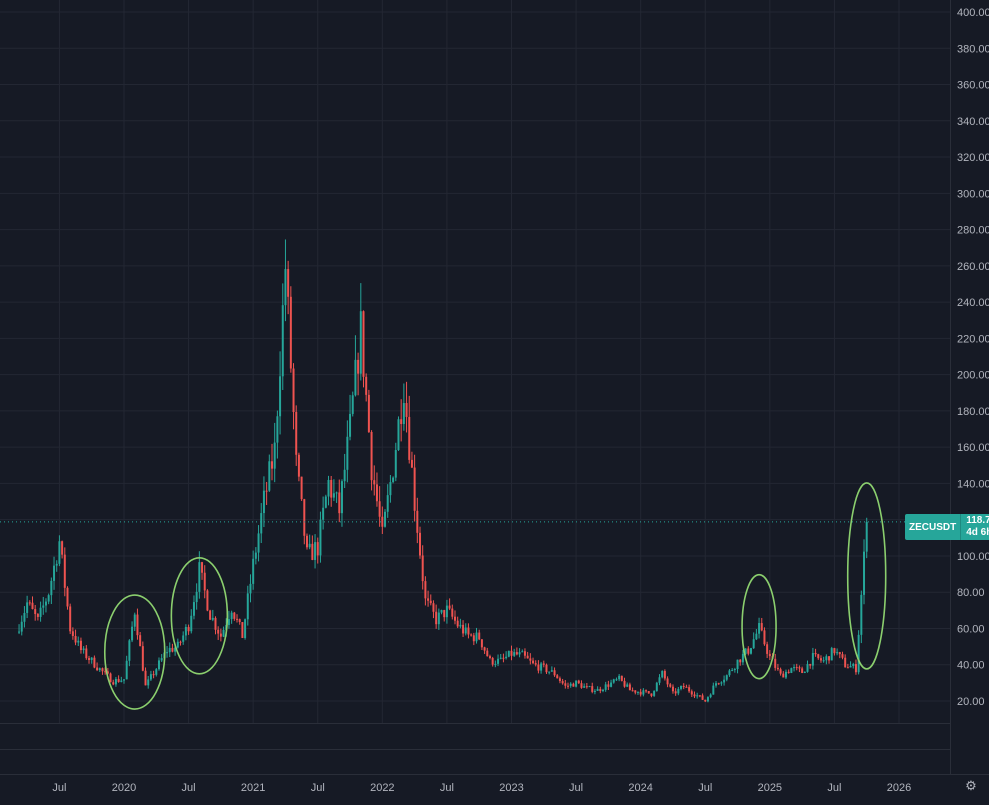  Describe the element at coordinates (947, 527) in the screenshot. I see `last-price-tag: ZECUSDT 118.77 4d 6h` at that location.